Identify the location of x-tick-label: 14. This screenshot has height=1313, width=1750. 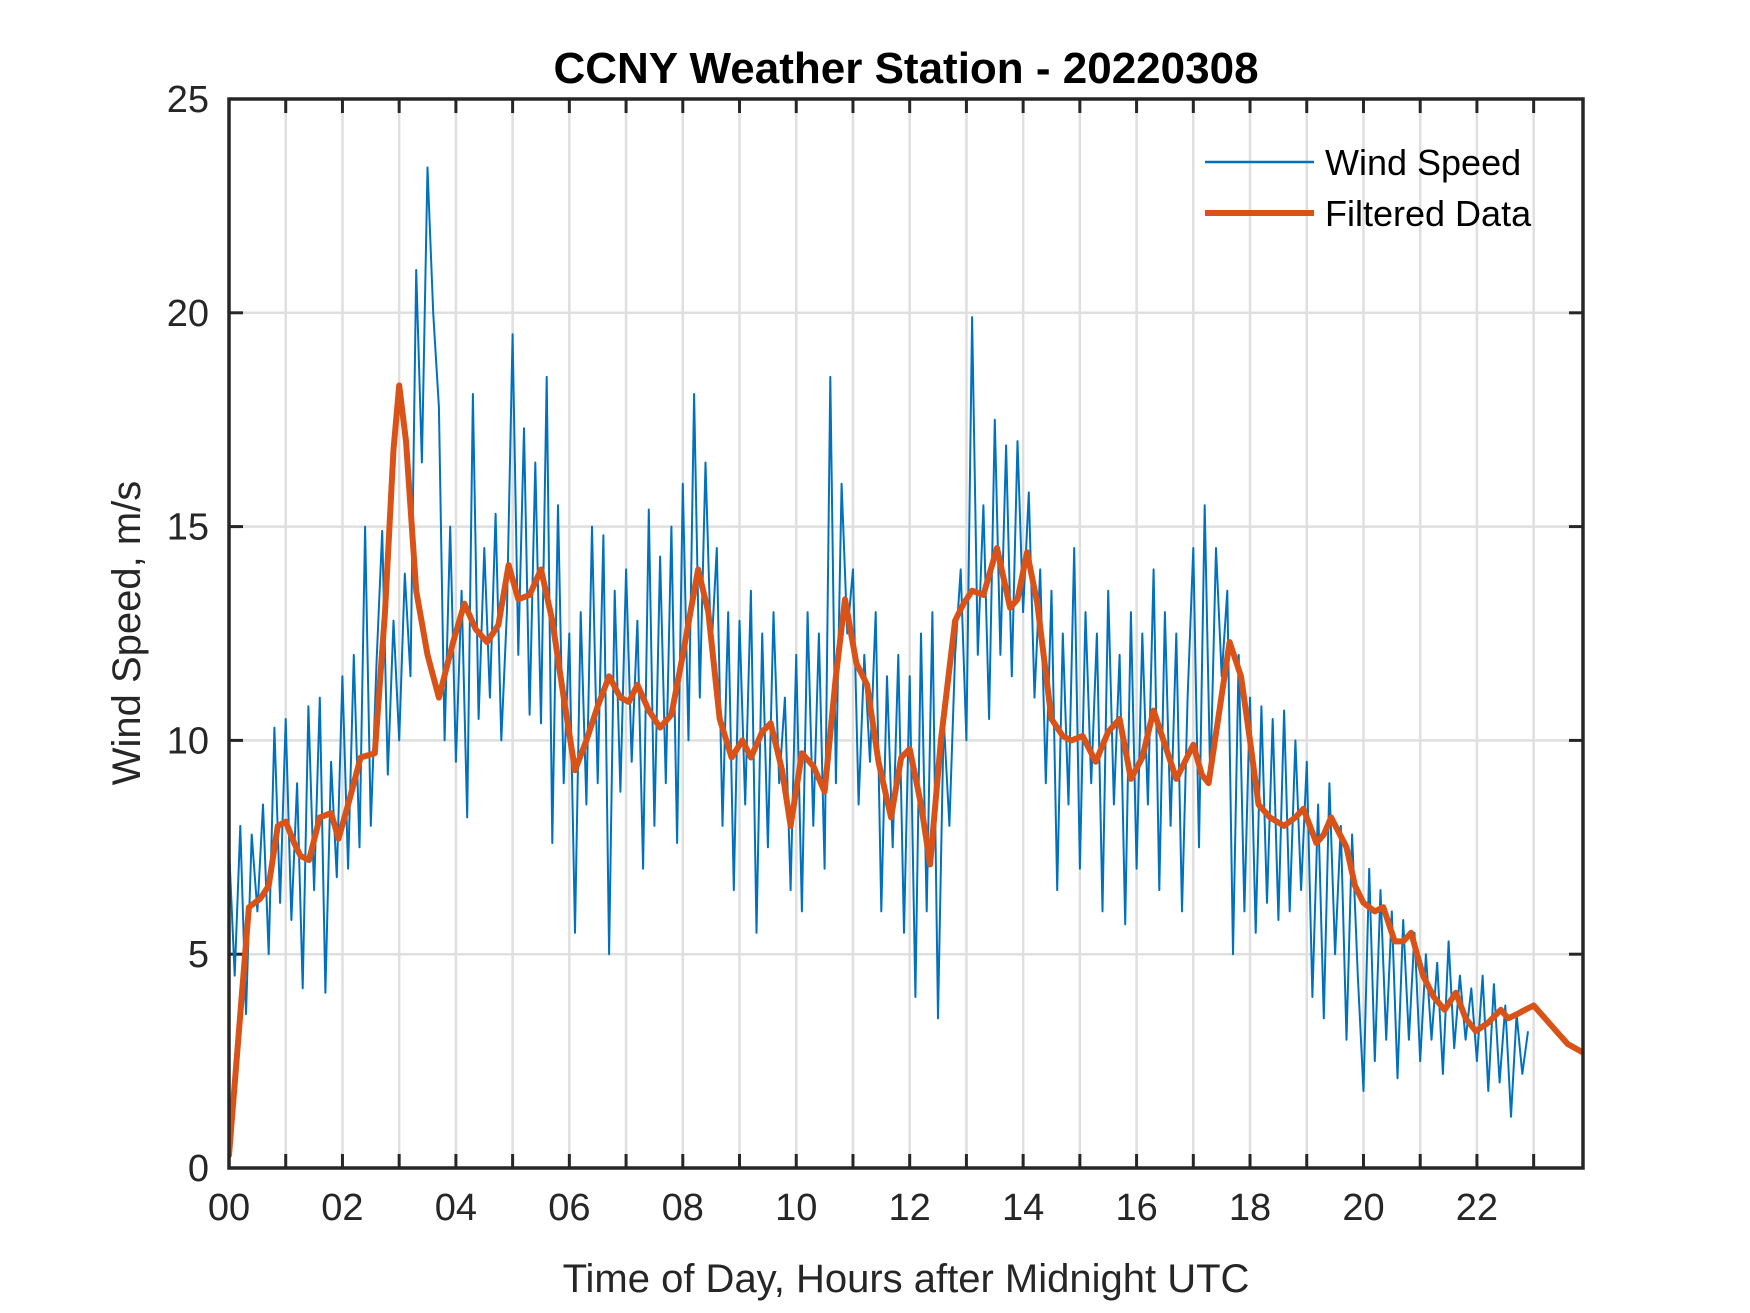
(1023, 1208).